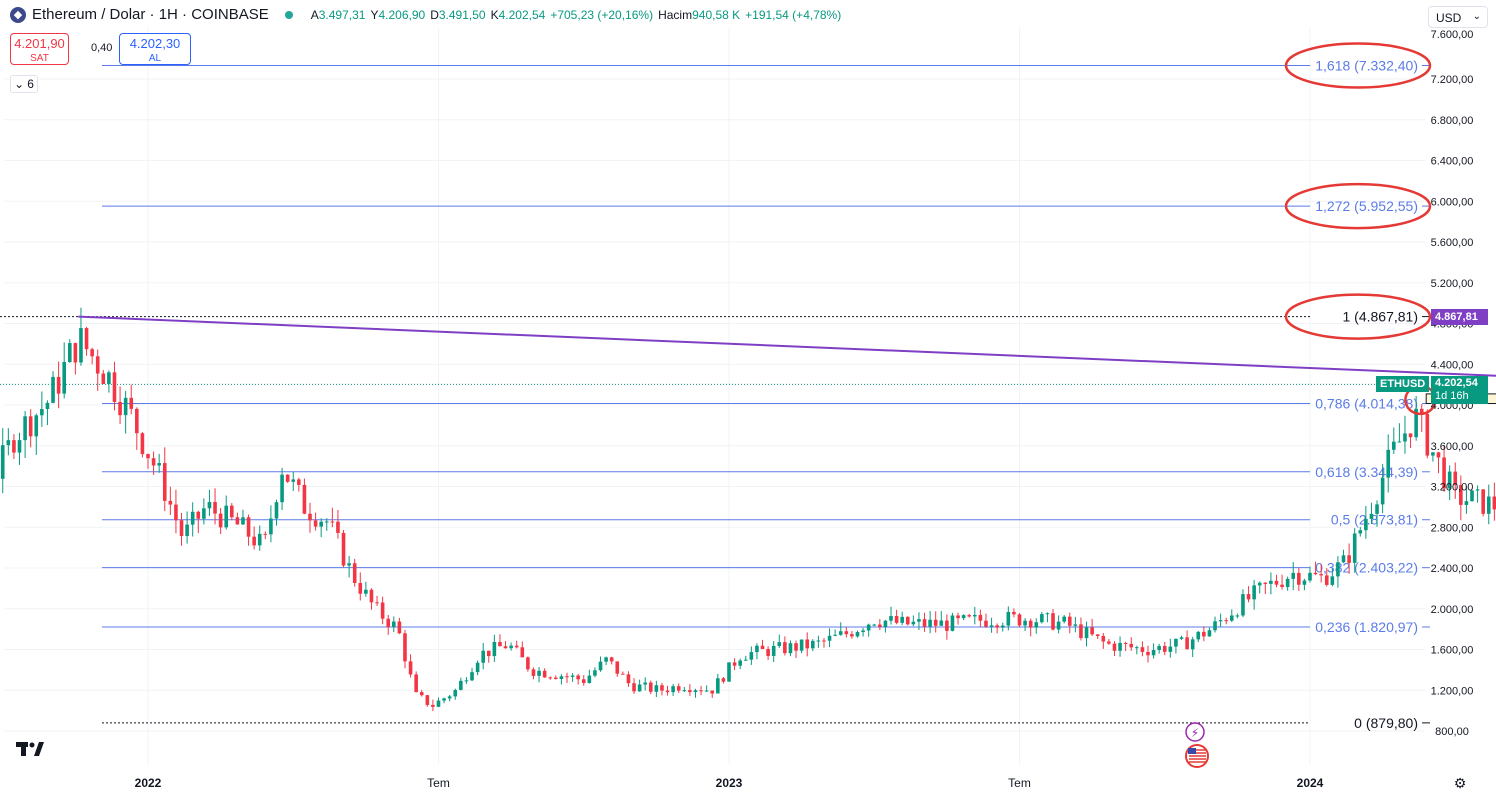 Image resolution: width=1496 pixels, height=798 pixels. What do you see at coordinates (1452, 610) in the screenshot?
I see `price-tick-label: 2.000,00` at bounding box center [1452, 610].